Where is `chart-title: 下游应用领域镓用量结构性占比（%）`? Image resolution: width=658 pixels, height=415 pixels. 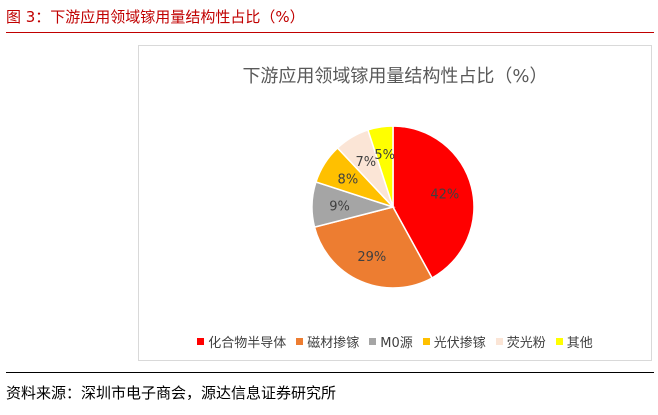 chart-title: 下游应用领域镓用量结构性占比（%） is located at coordinates (395, 76).